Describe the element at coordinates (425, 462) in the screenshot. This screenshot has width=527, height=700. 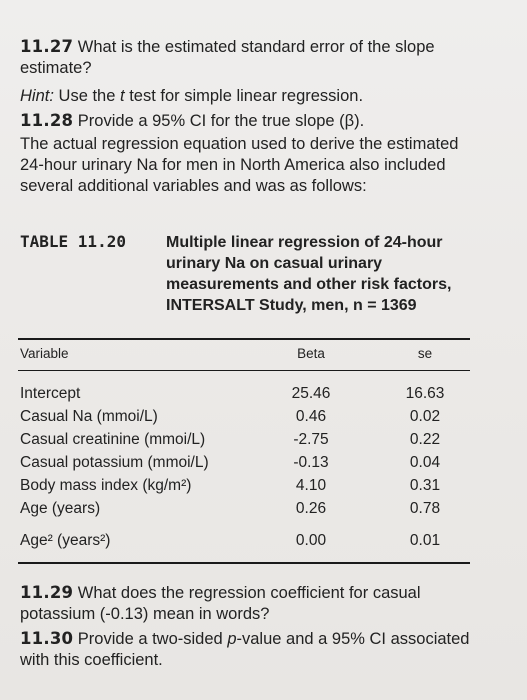
I see `cell-se: 0.04` at that location.